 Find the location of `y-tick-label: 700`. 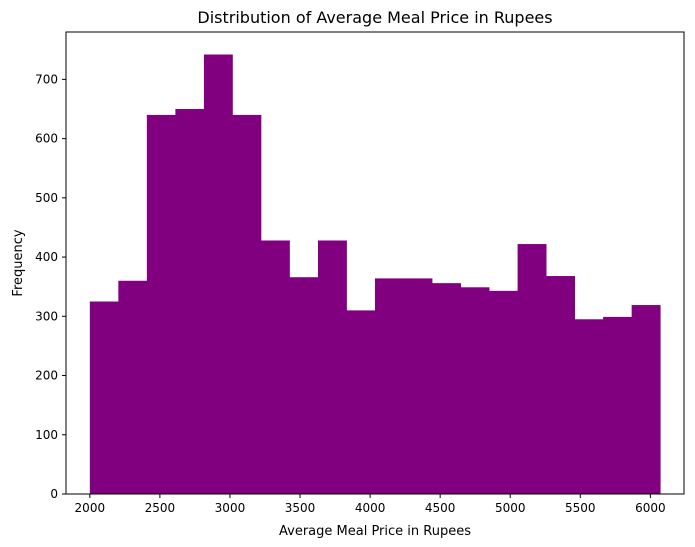

y-tick-label: 700 is located at coordinates (46, 79).